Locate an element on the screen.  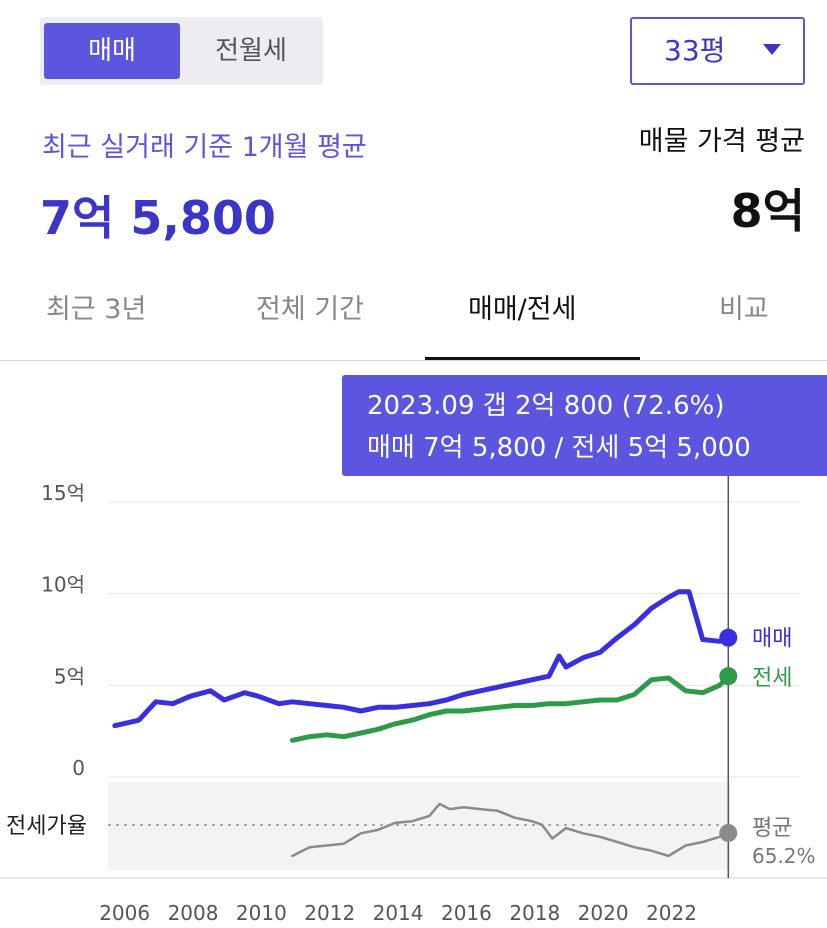
tab-compare: 비교 is located at coordinates (744, 309).